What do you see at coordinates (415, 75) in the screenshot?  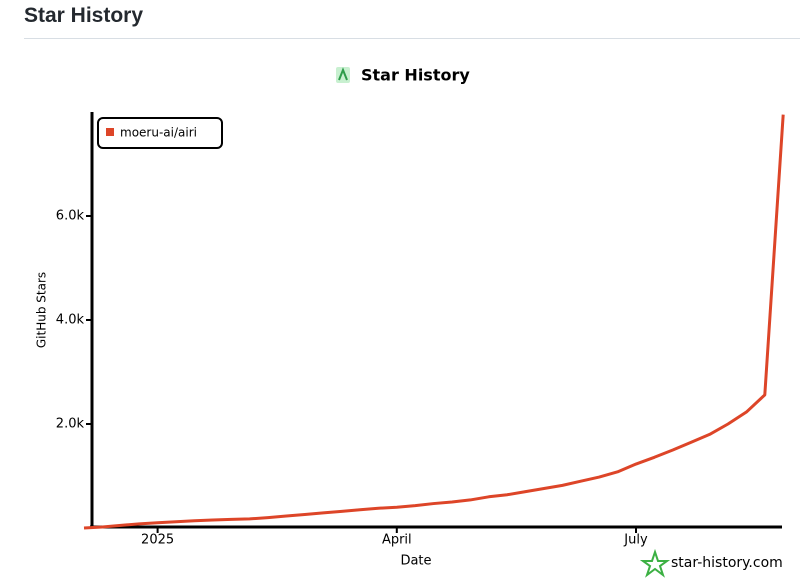 I see `chart-title: Star History` at bounding box center [415, 75].